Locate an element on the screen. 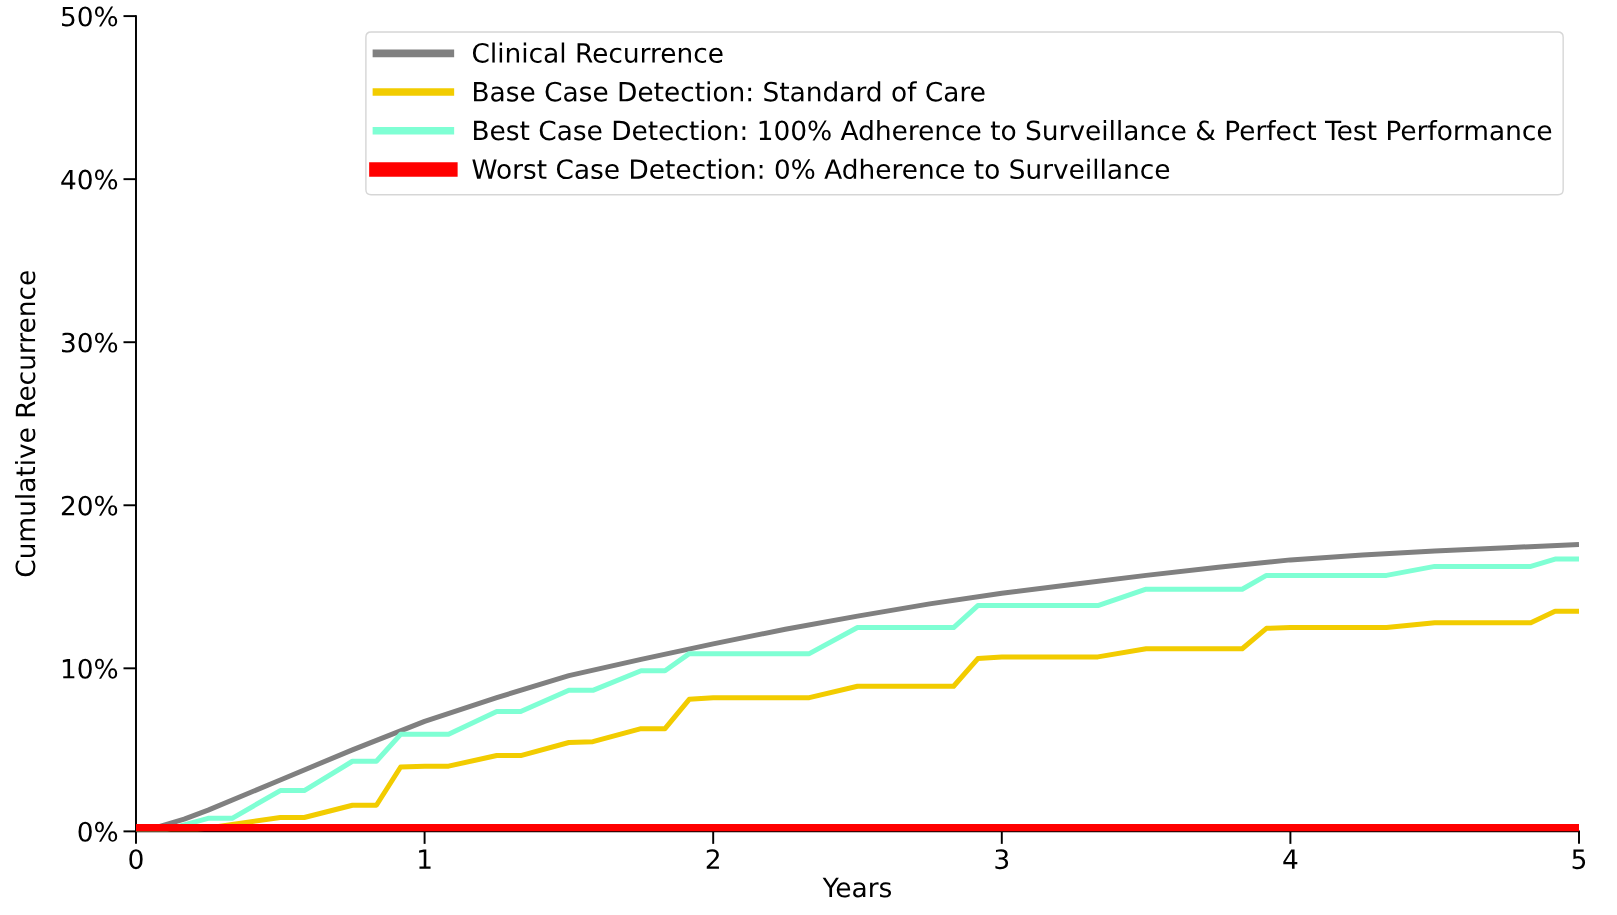 This screenshot has width=1617, height=915. x-tick-label: 1 is located at coordinates (425, 859).